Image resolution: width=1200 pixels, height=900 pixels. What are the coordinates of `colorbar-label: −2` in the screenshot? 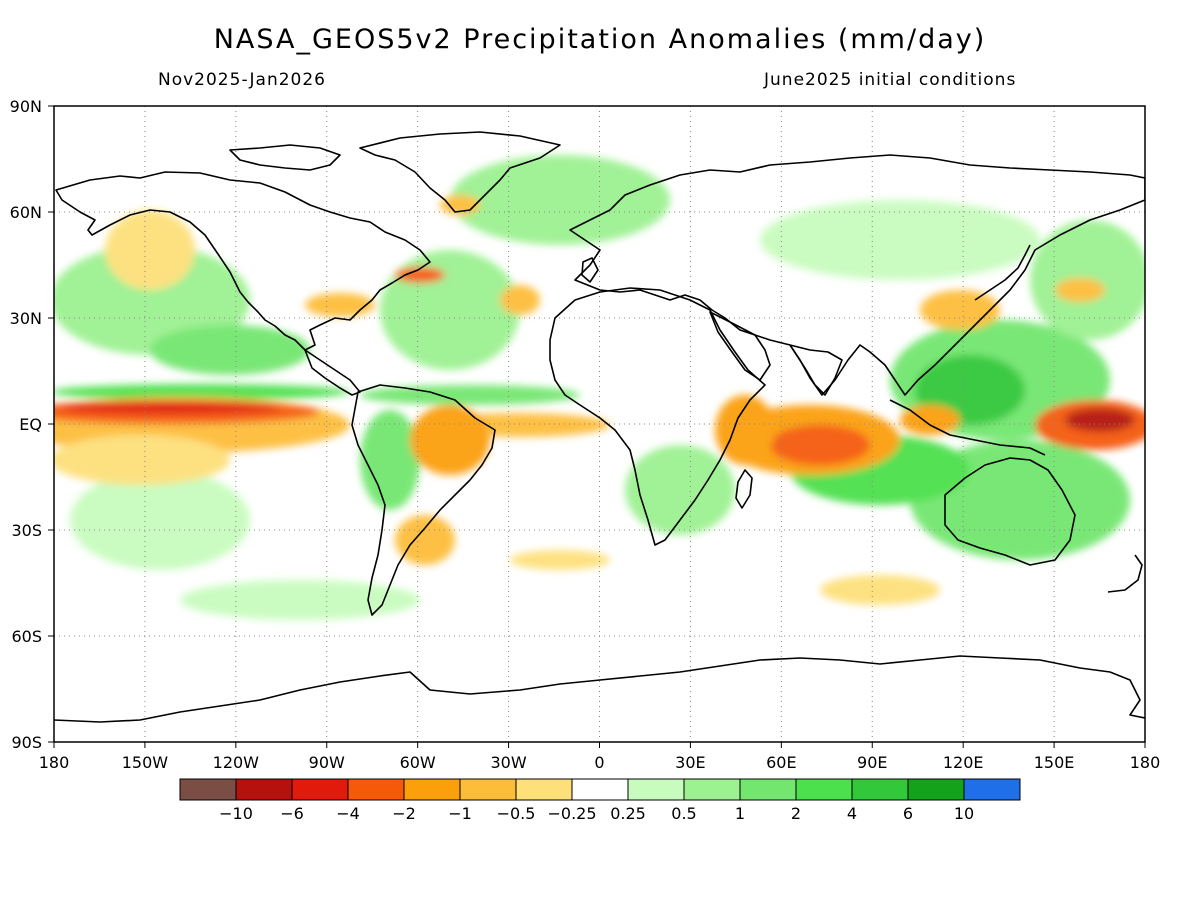 It's located at (404, 813).